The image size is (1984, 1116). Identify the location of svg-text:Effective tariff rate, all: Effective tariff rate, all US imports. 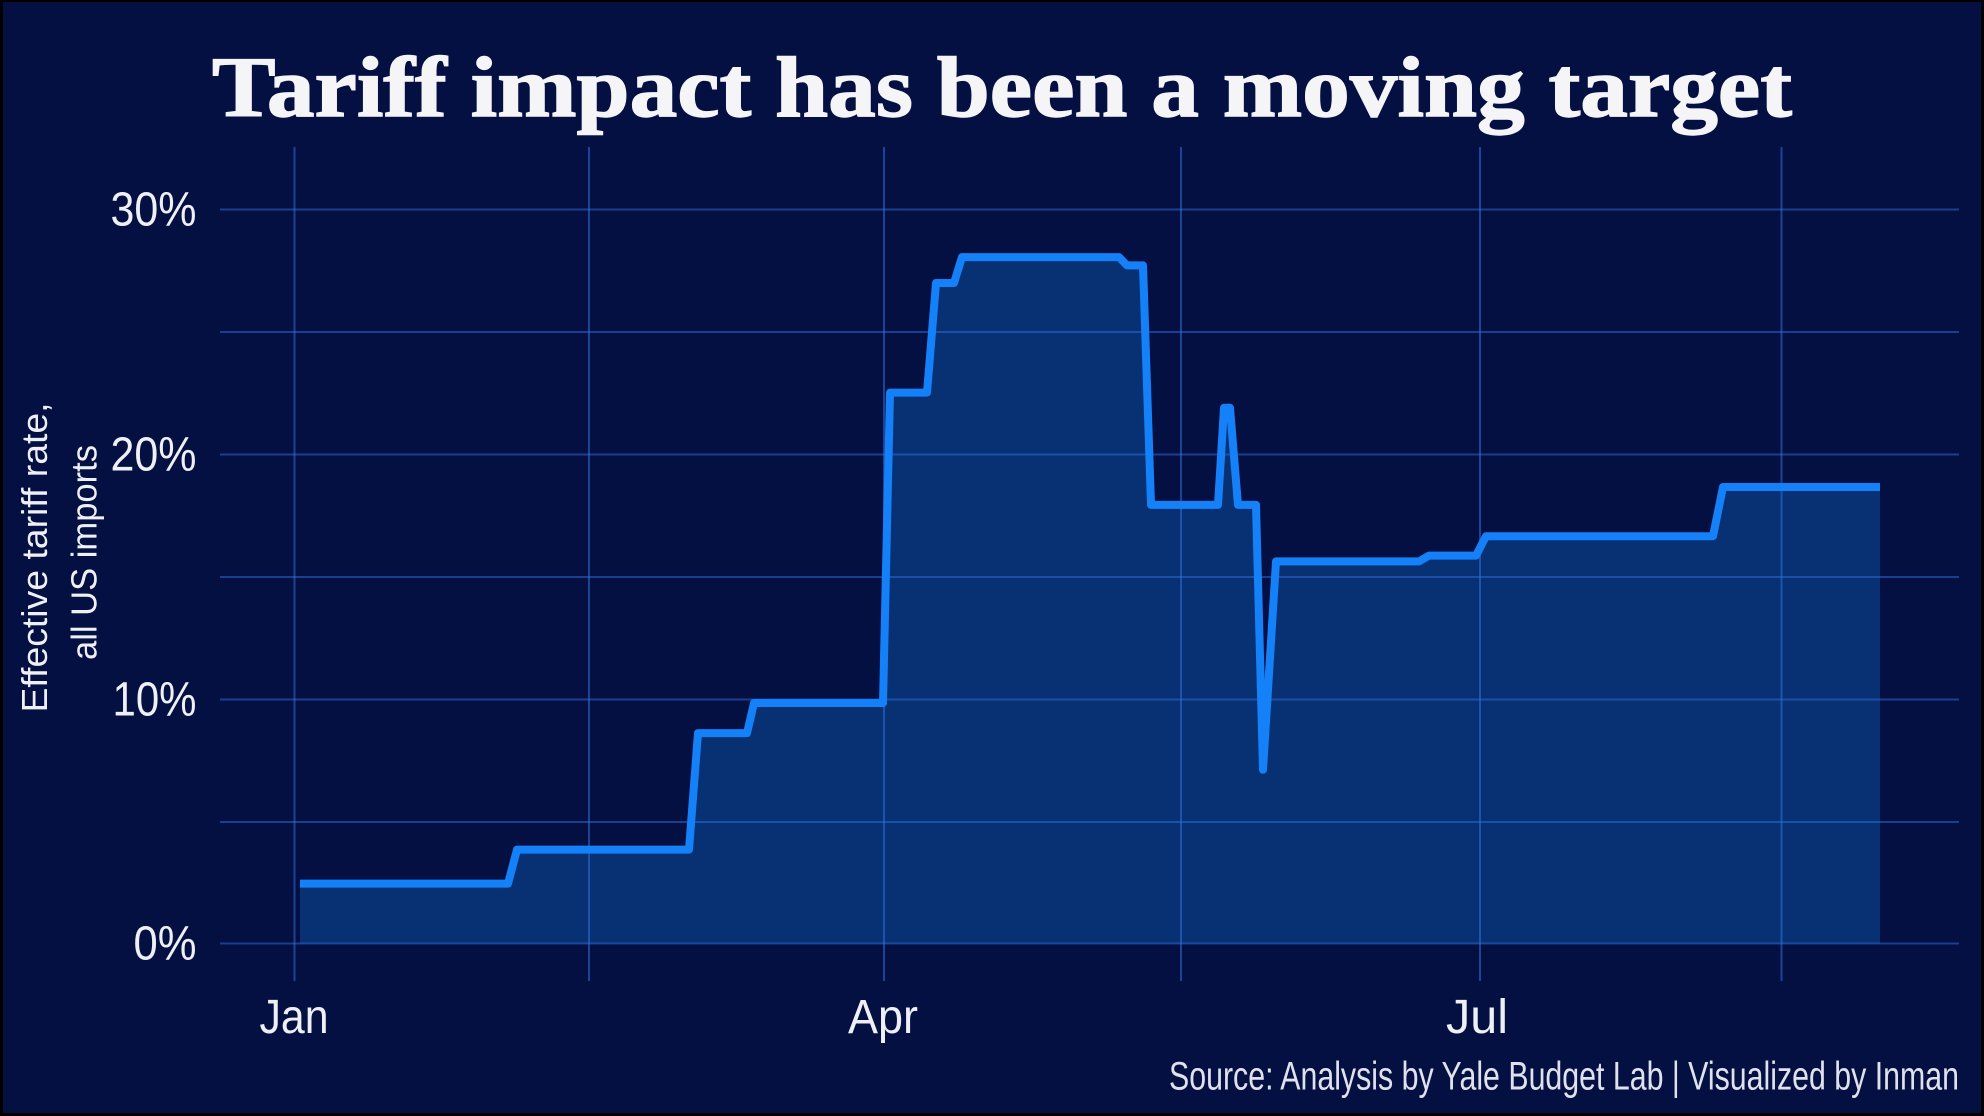
(59, 552).